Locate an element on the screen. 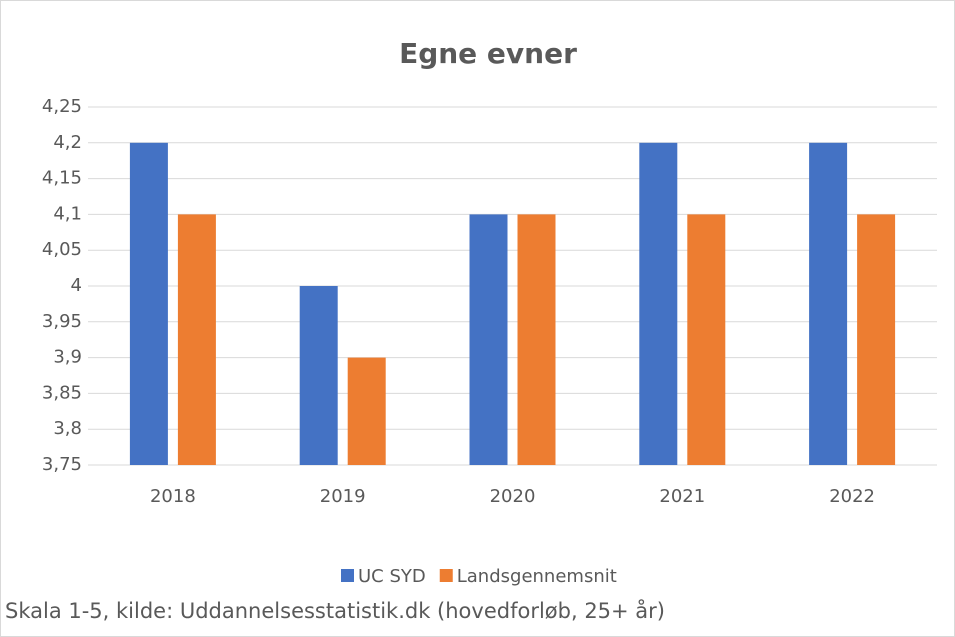  y-tick-label: 4,1 is located at coordinates (67, 213).